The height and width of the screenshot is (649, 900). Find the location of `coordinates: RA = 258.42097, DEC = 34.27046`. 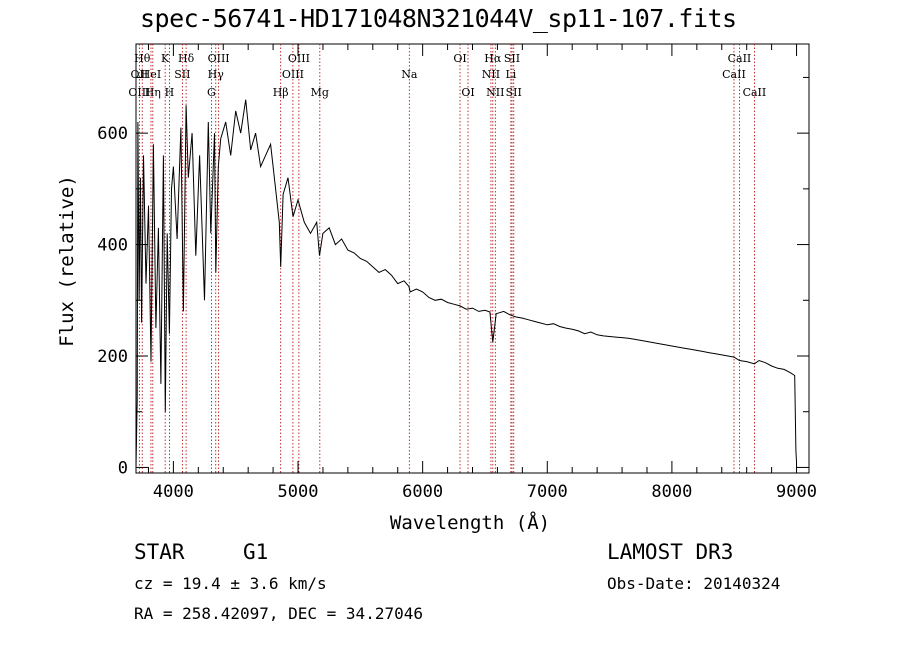

coordinates: RA = 258.42097, DEC = 34.27046 is located at coordinates (278, 613).